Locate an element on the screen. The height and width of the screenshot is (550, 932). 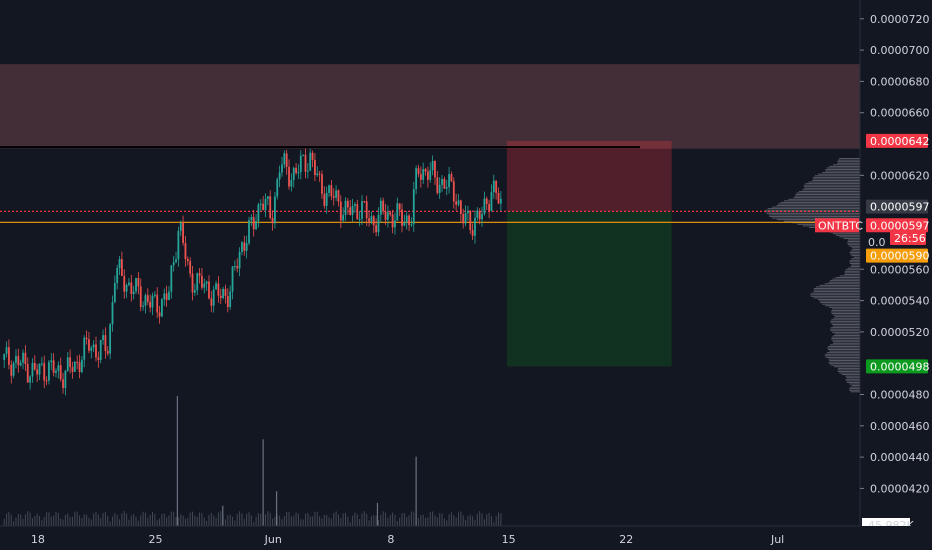
position-tool-layer is located at coordinates (589, 253).